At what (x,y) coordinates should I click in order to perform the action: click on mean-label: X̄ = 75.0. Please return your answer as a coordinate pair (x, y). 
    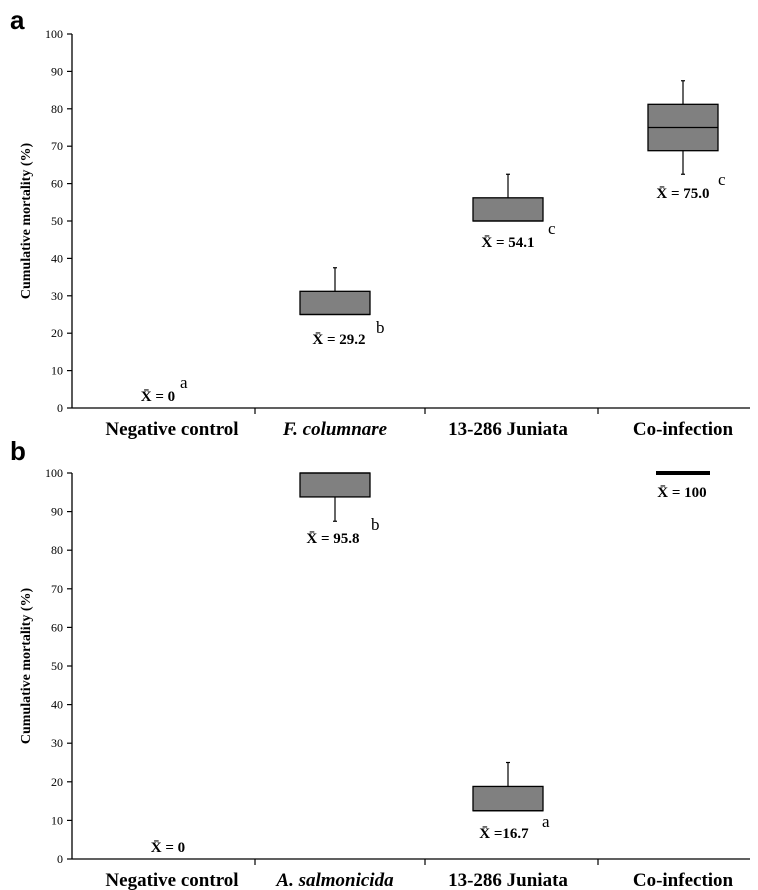
    Looking at the image, I should click on (682, 194).